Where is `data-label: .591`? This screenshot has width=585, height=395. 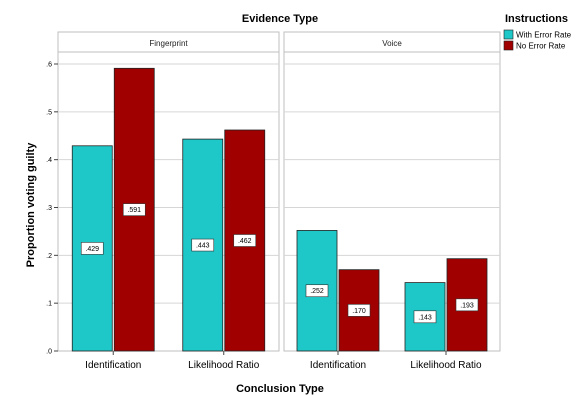 data-label: .591 is located at coordinates (134, 210).